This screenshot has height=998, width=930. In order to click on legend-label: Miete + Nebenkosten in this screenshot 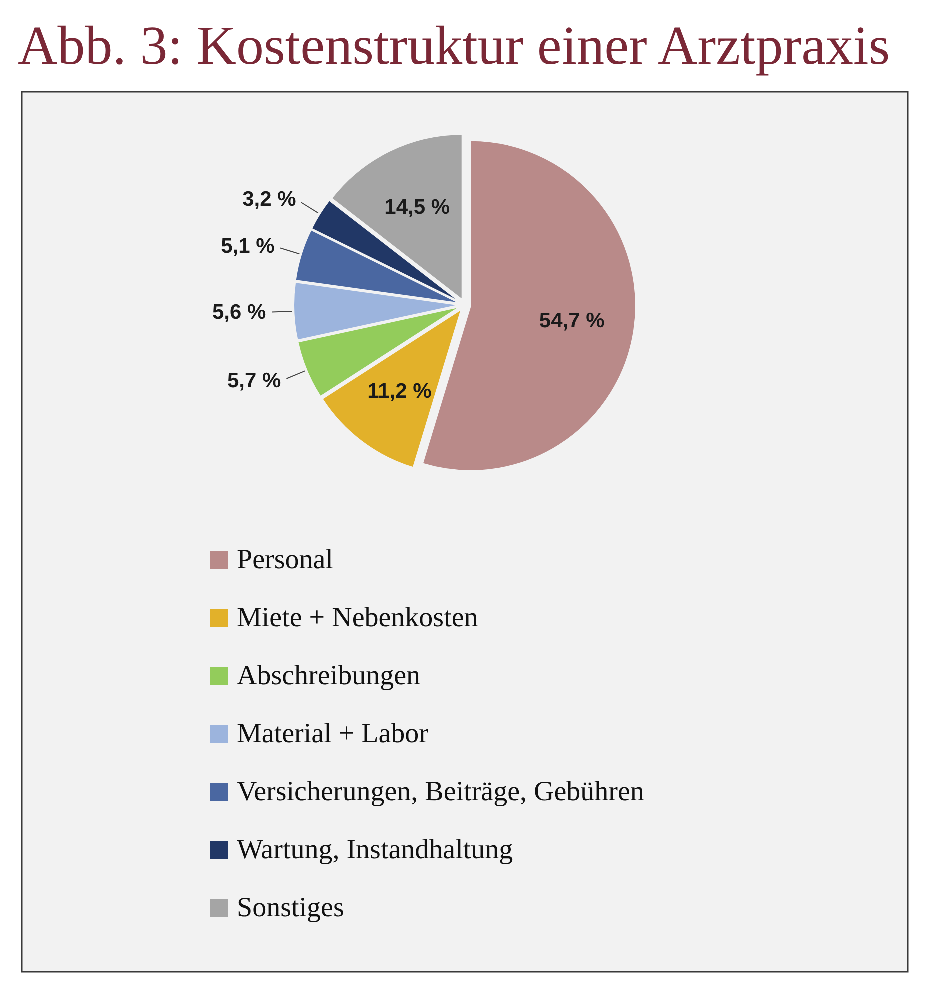, I will do `click(357, 618)`.